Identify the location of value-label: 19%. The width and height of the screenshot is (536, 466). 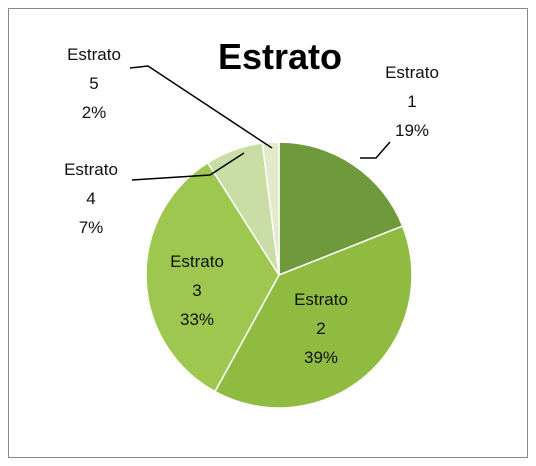
(412, 130).